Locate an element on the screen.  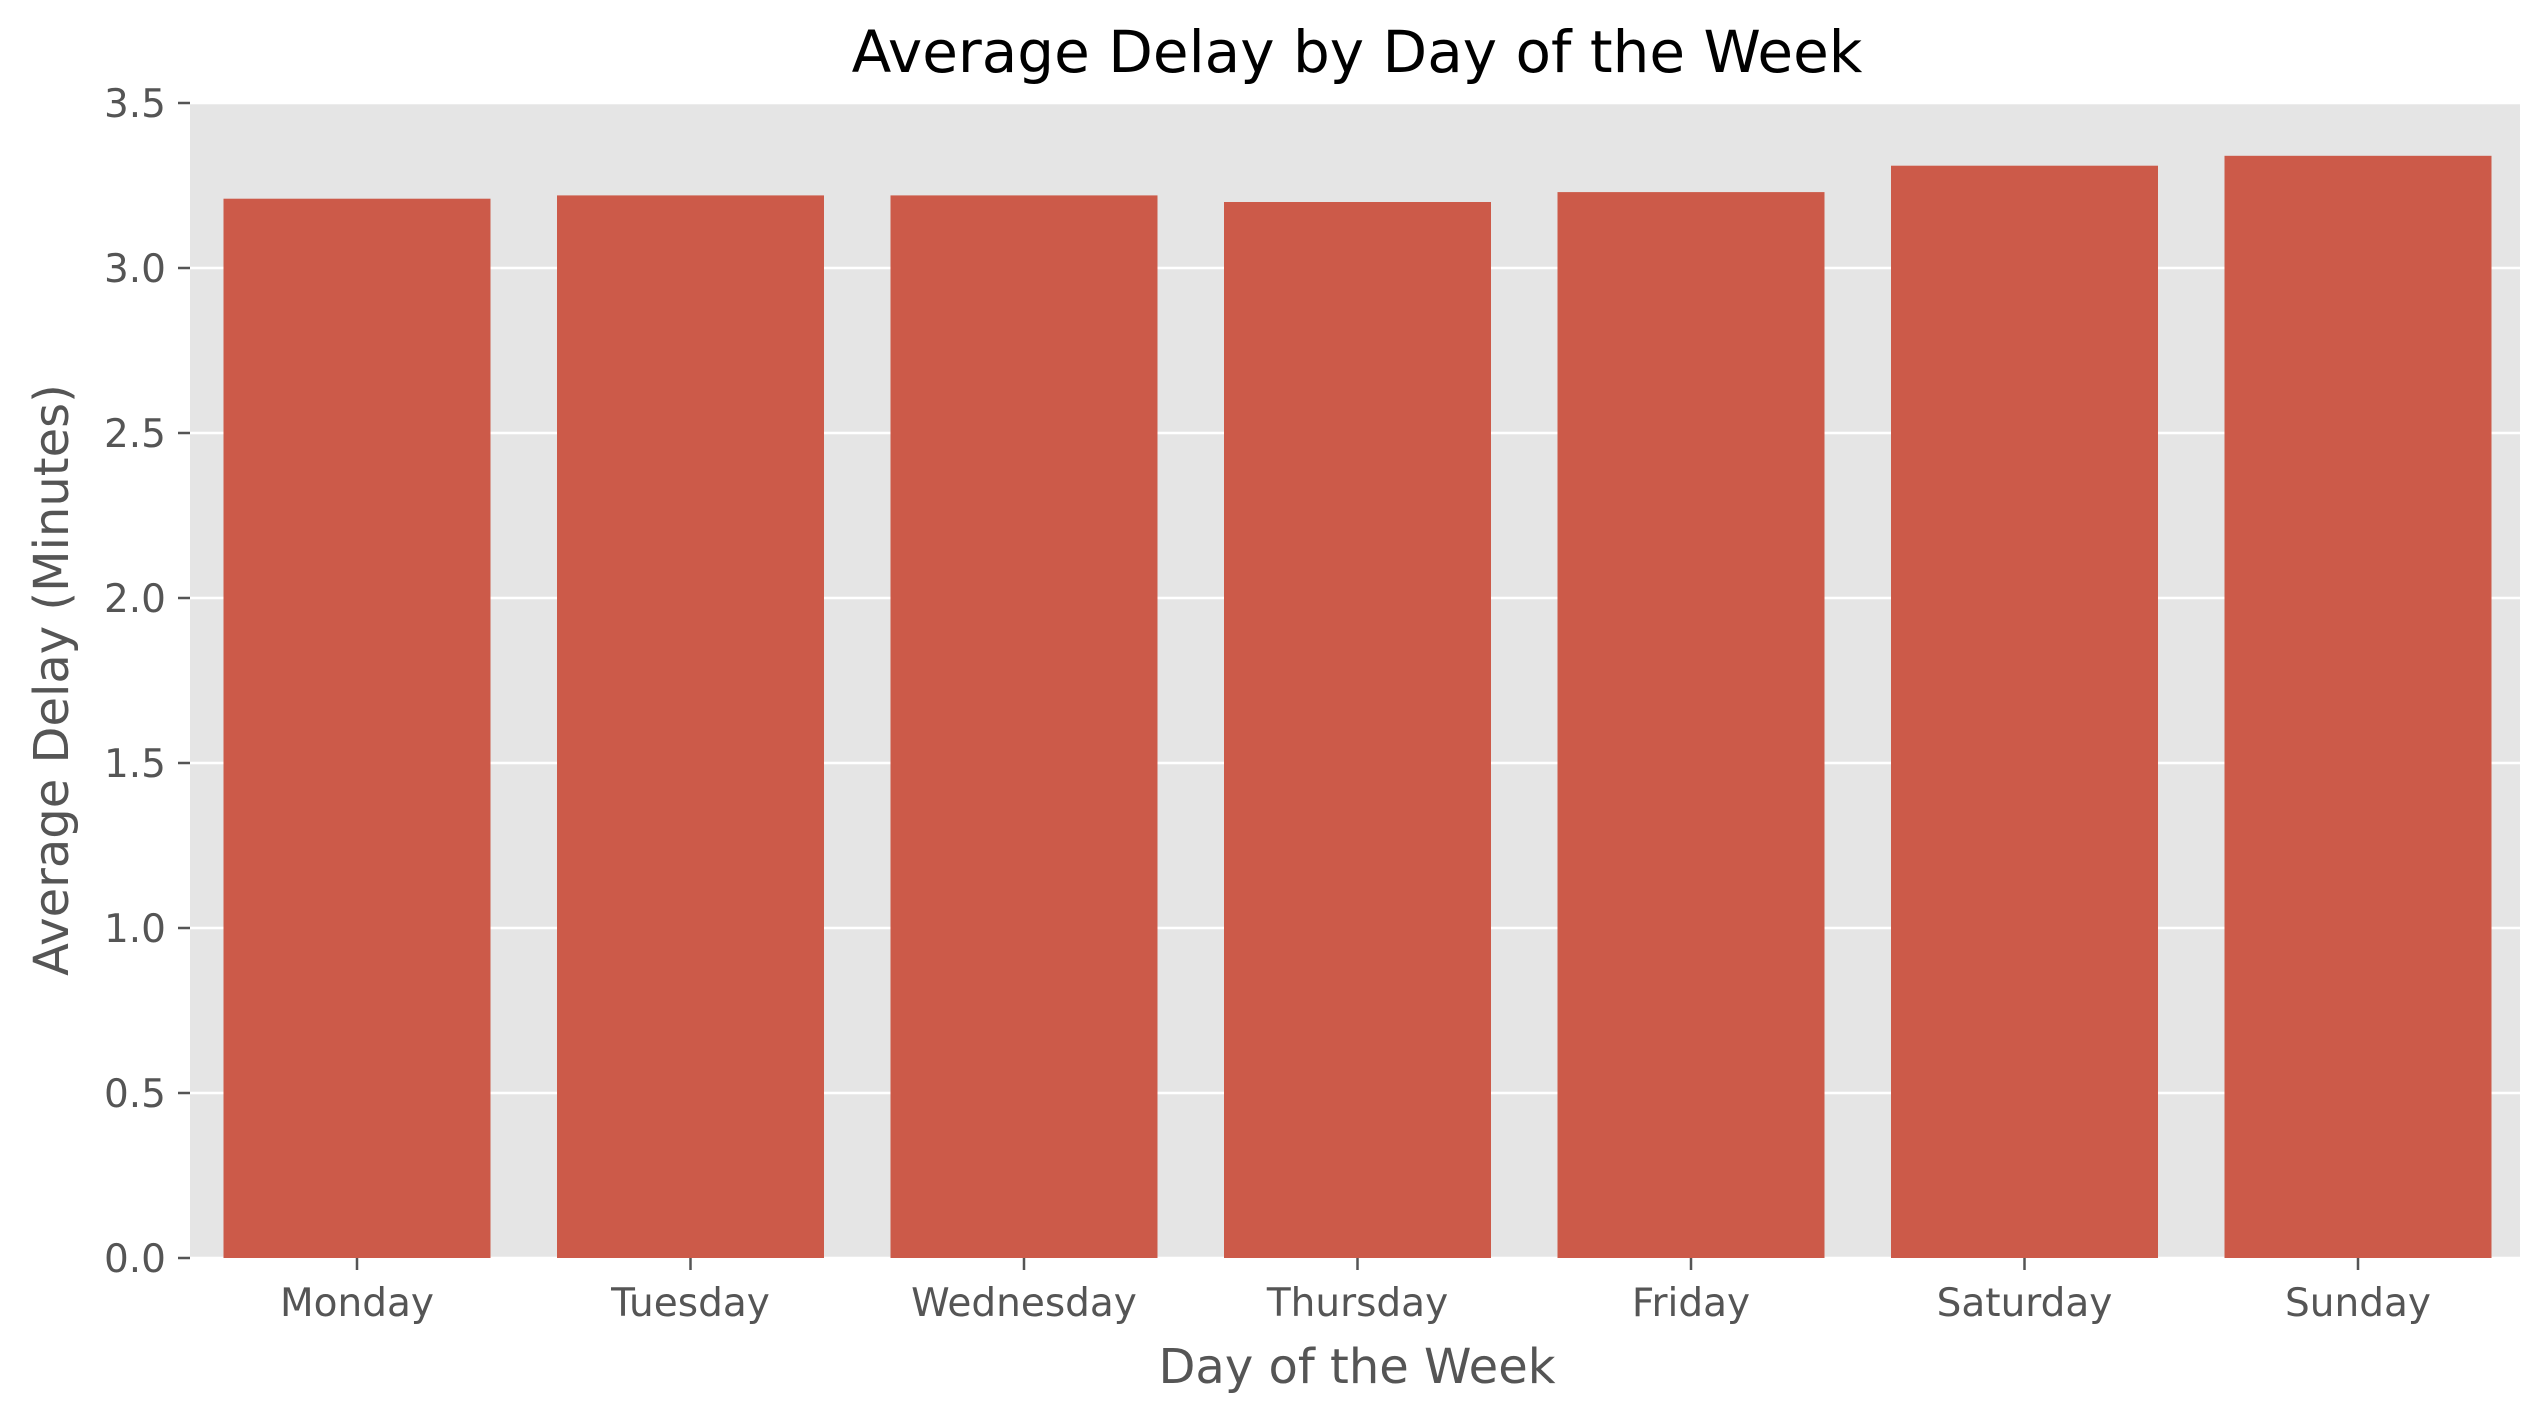
x-tick-label: Tuesday is located at coordinates (690, 1303).